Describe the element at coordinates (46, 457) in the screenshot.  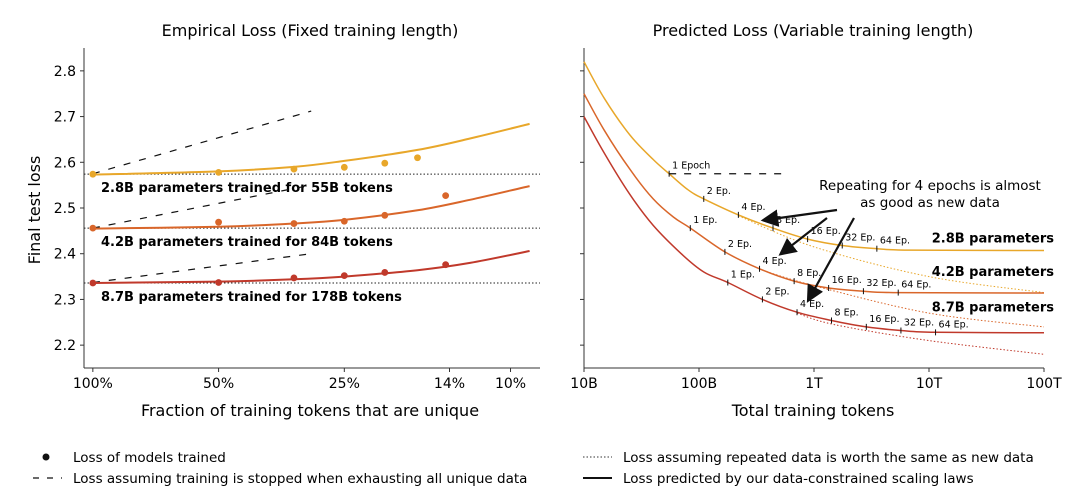
I see `legend-scatter-marker` at that location.